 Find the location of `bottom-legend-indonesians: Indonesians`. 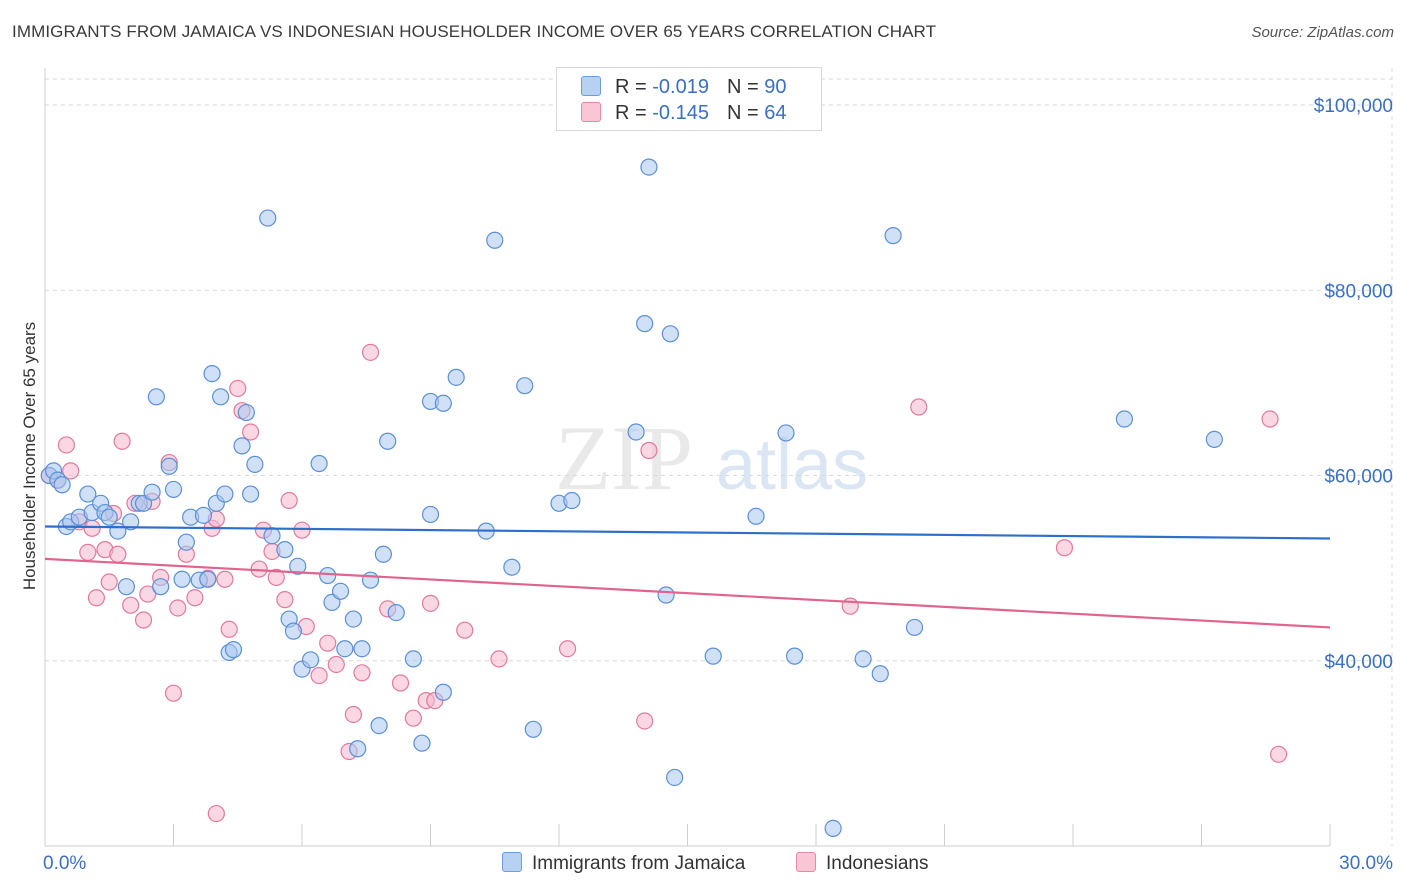

bottom-legend-indonesians: Indonesians is located at coordinates (862, 863).